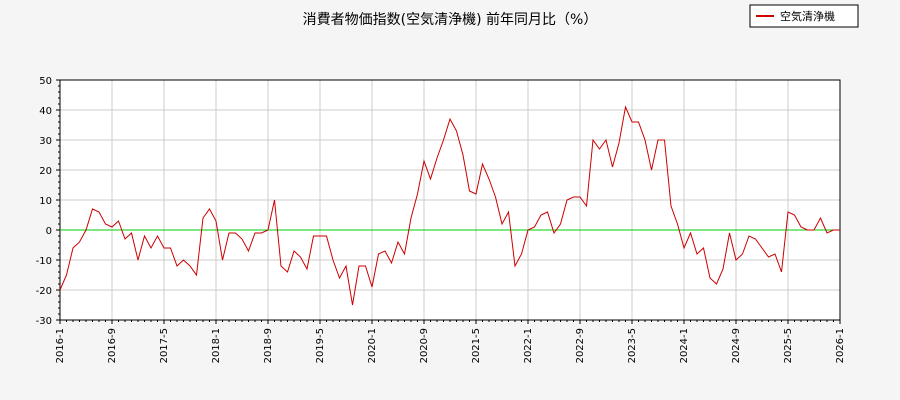 The width and height of the screenshot is (900, 400). I want to click on x-tick-label: 2017-5, so click(164, 345).